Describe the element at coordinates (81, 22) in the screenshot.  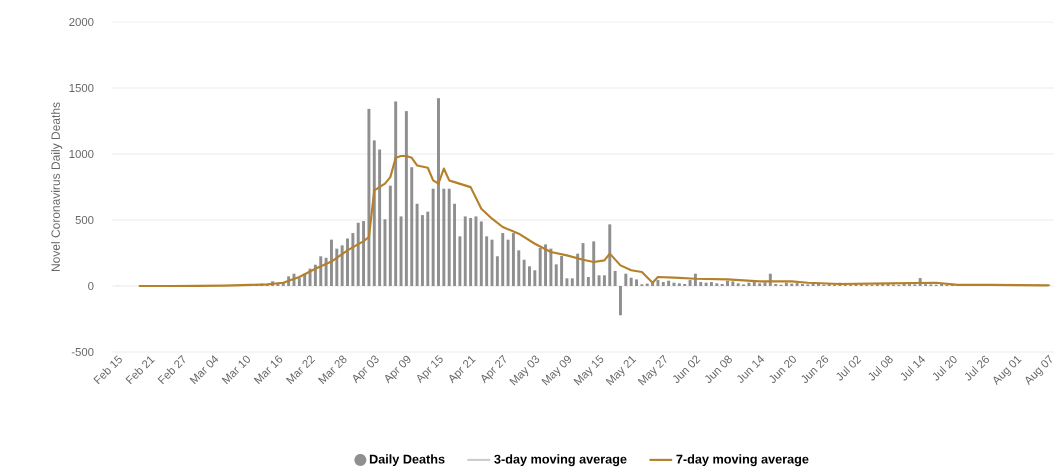
I see `y-tick-label: 2000` at that location.